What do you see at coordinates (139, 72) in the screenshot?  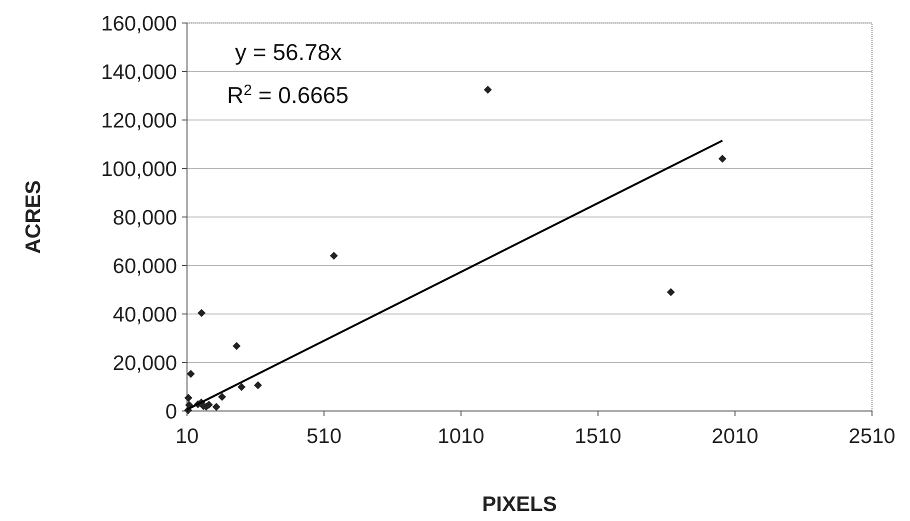 I see `y-tick-label: 140,000` at bounding box center [139, 72].